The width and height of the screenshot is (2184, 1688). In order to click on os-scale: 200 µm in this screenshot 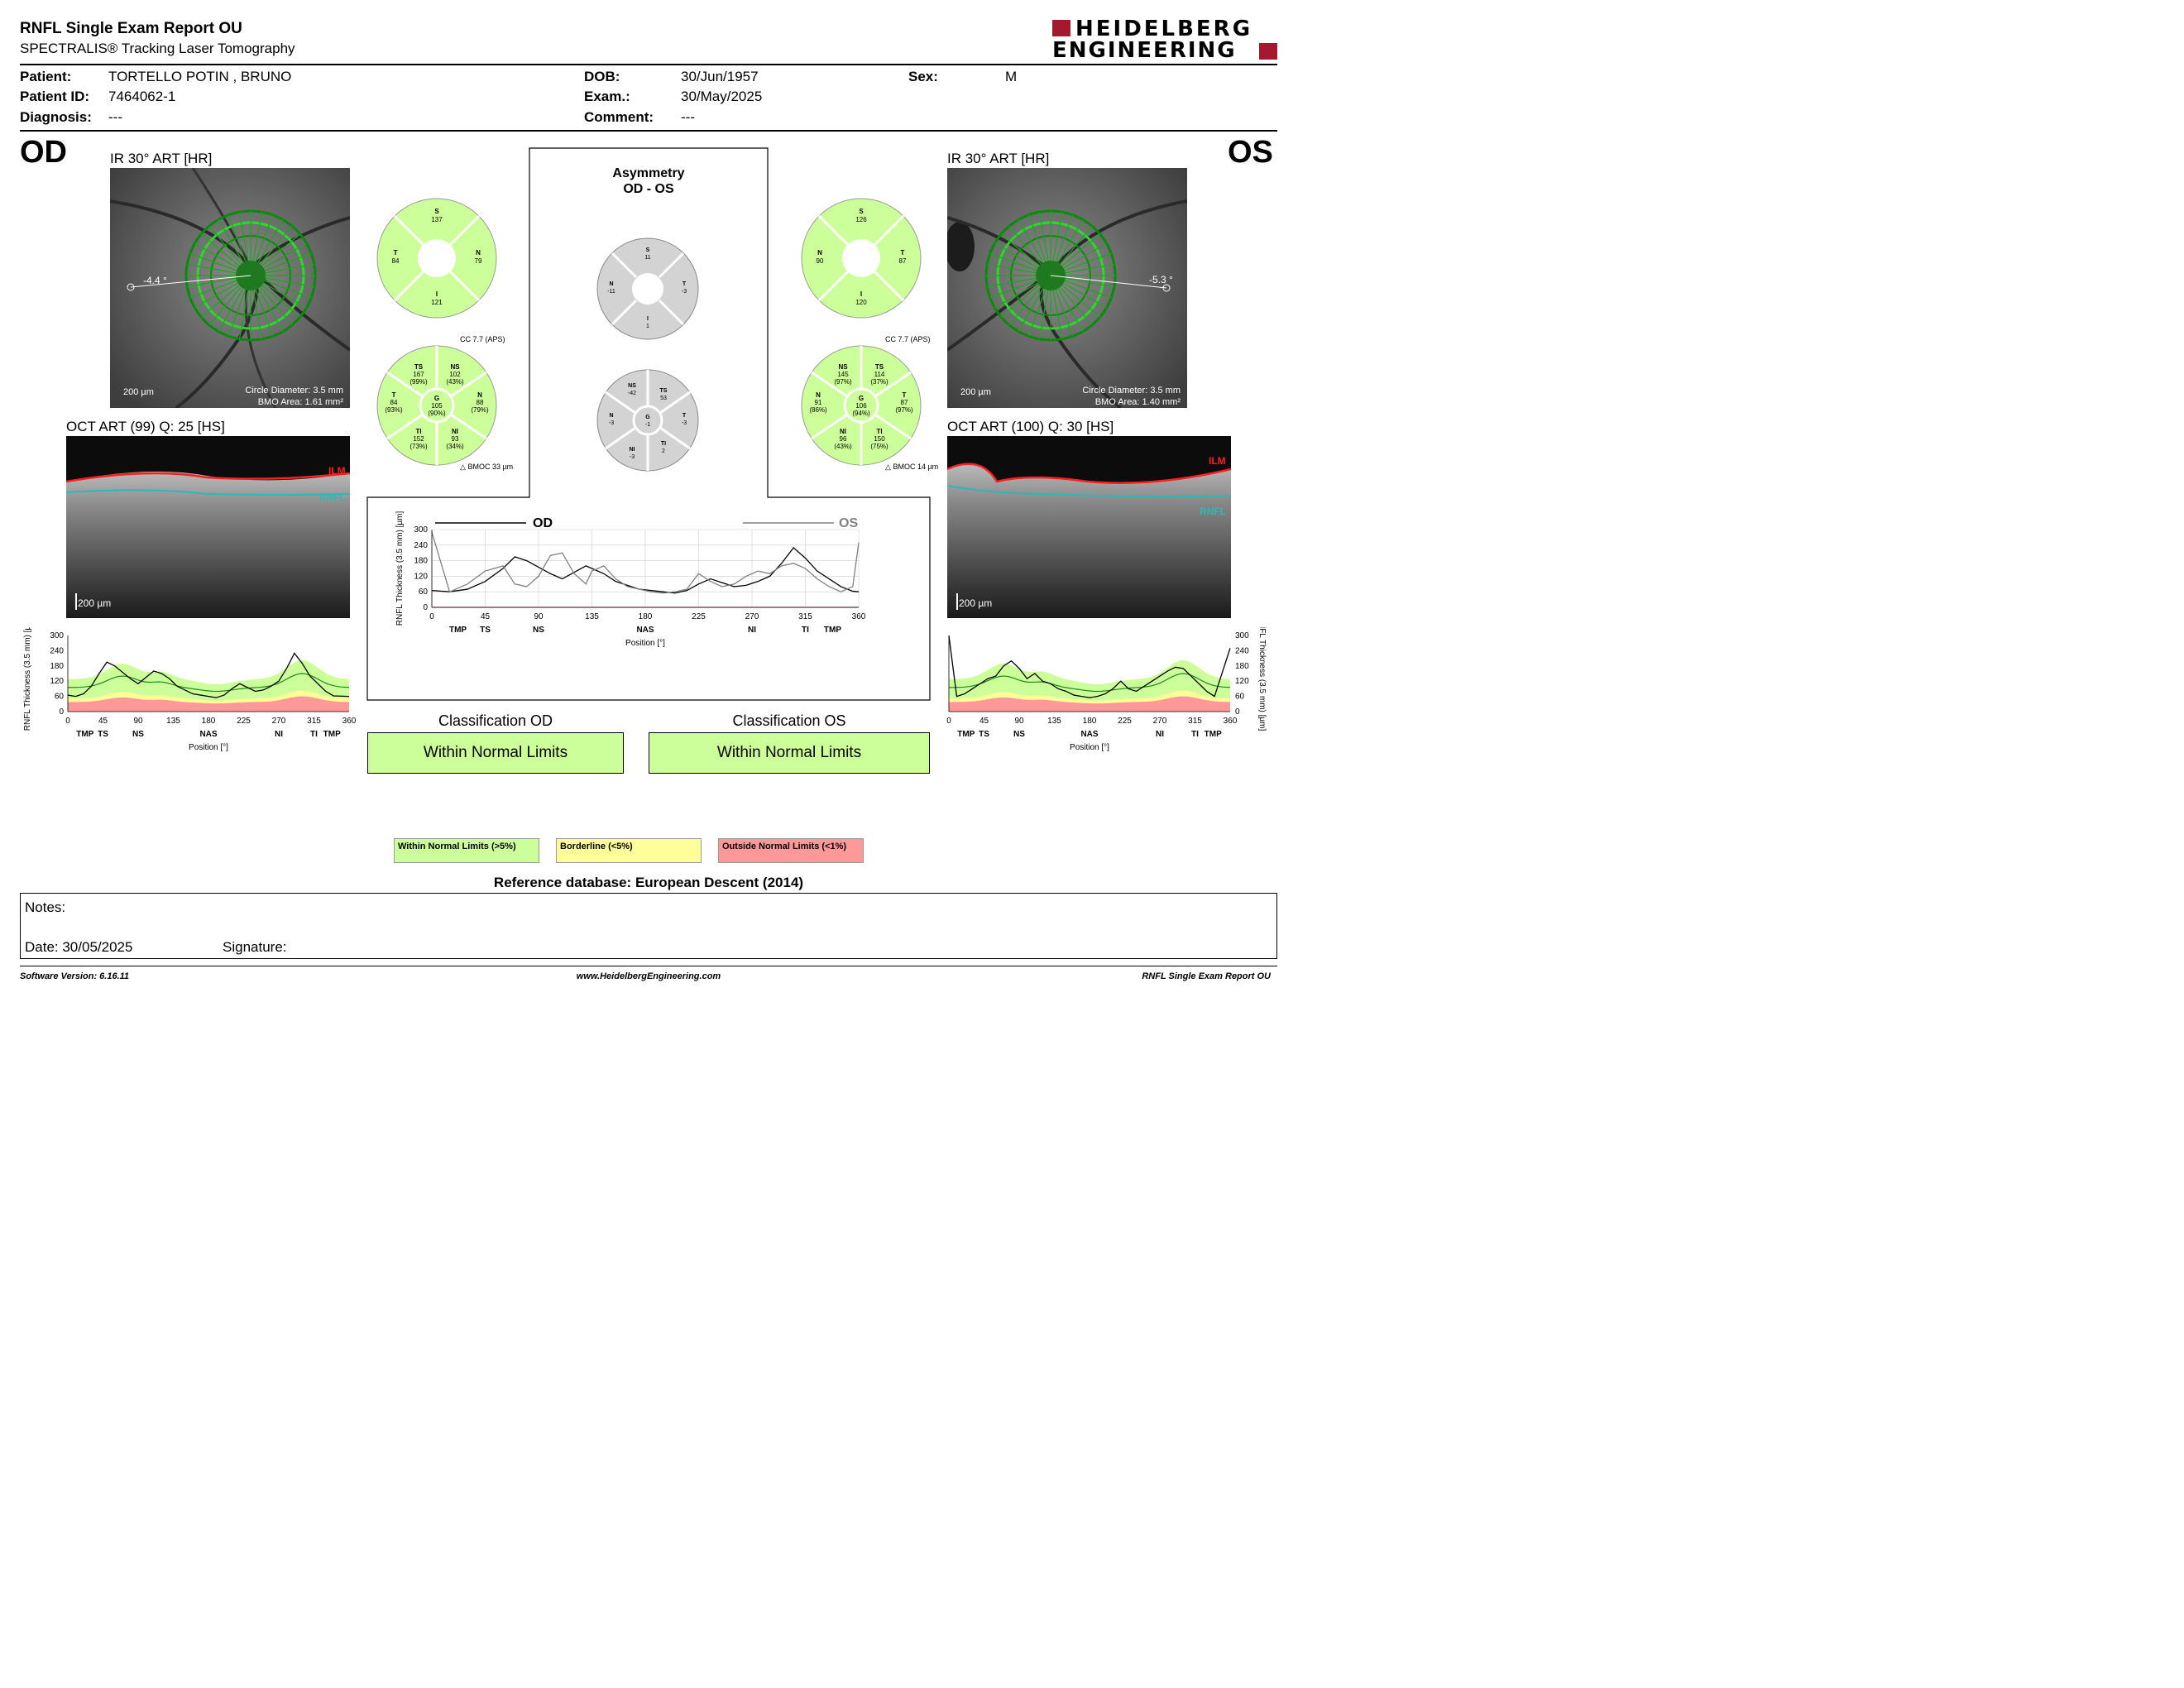, I will do `click(975, 392)`.